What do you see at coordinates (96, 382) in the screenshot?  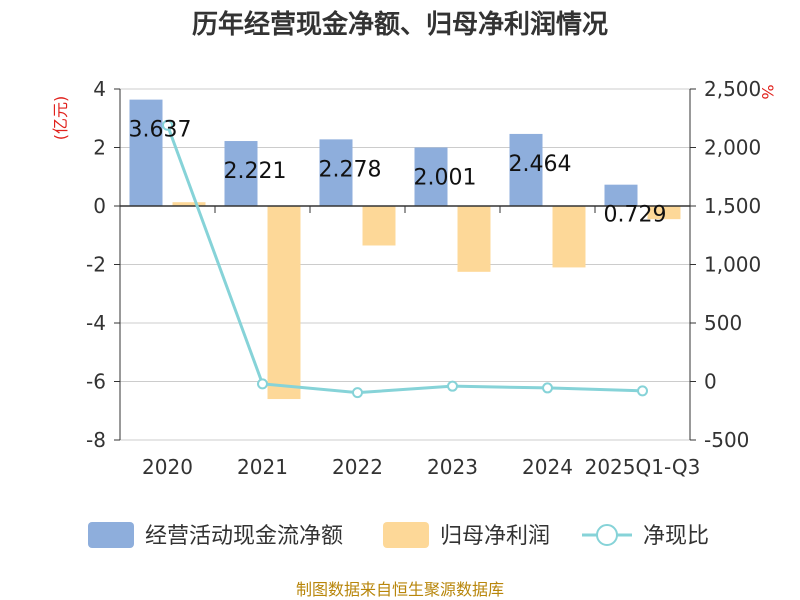 I see `left-tick-label: -6` at bounding box center [96, 382].